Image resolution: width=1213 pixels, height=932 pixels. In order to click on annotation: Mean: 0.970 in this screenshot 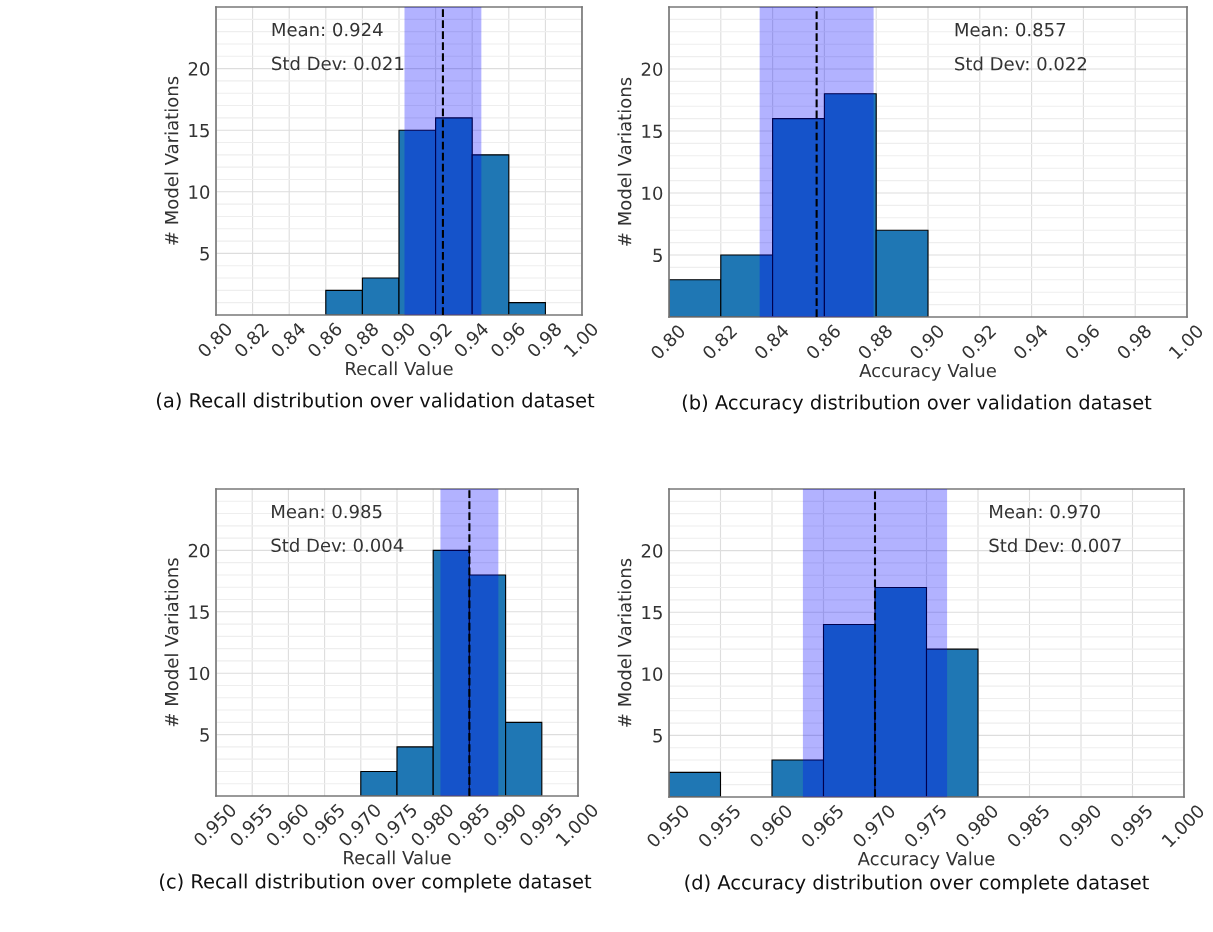, I will do `click(1045, 511)`.